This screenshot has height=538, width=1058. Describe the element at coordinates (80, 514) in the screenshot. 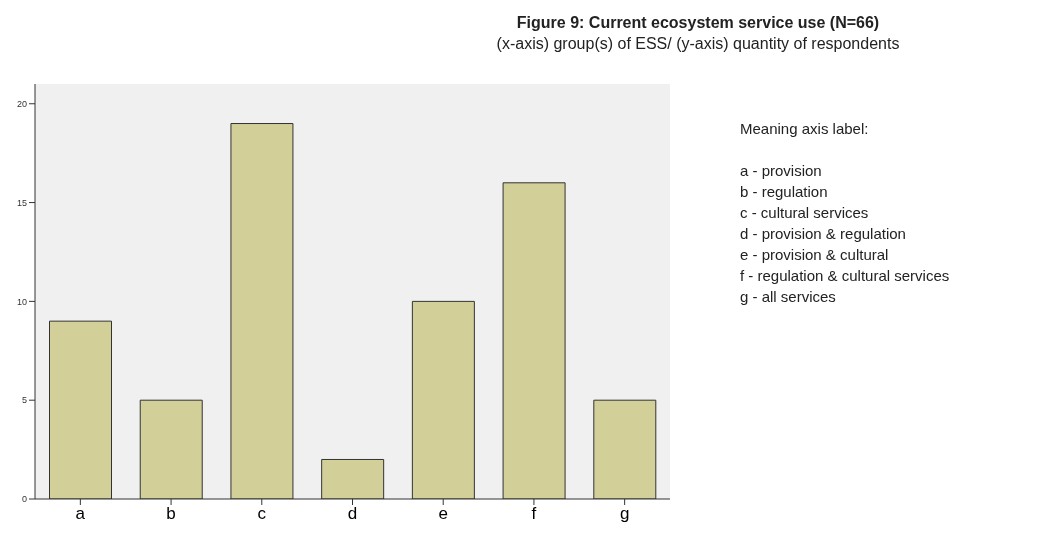

I see `x-tick-label: a` at that location.